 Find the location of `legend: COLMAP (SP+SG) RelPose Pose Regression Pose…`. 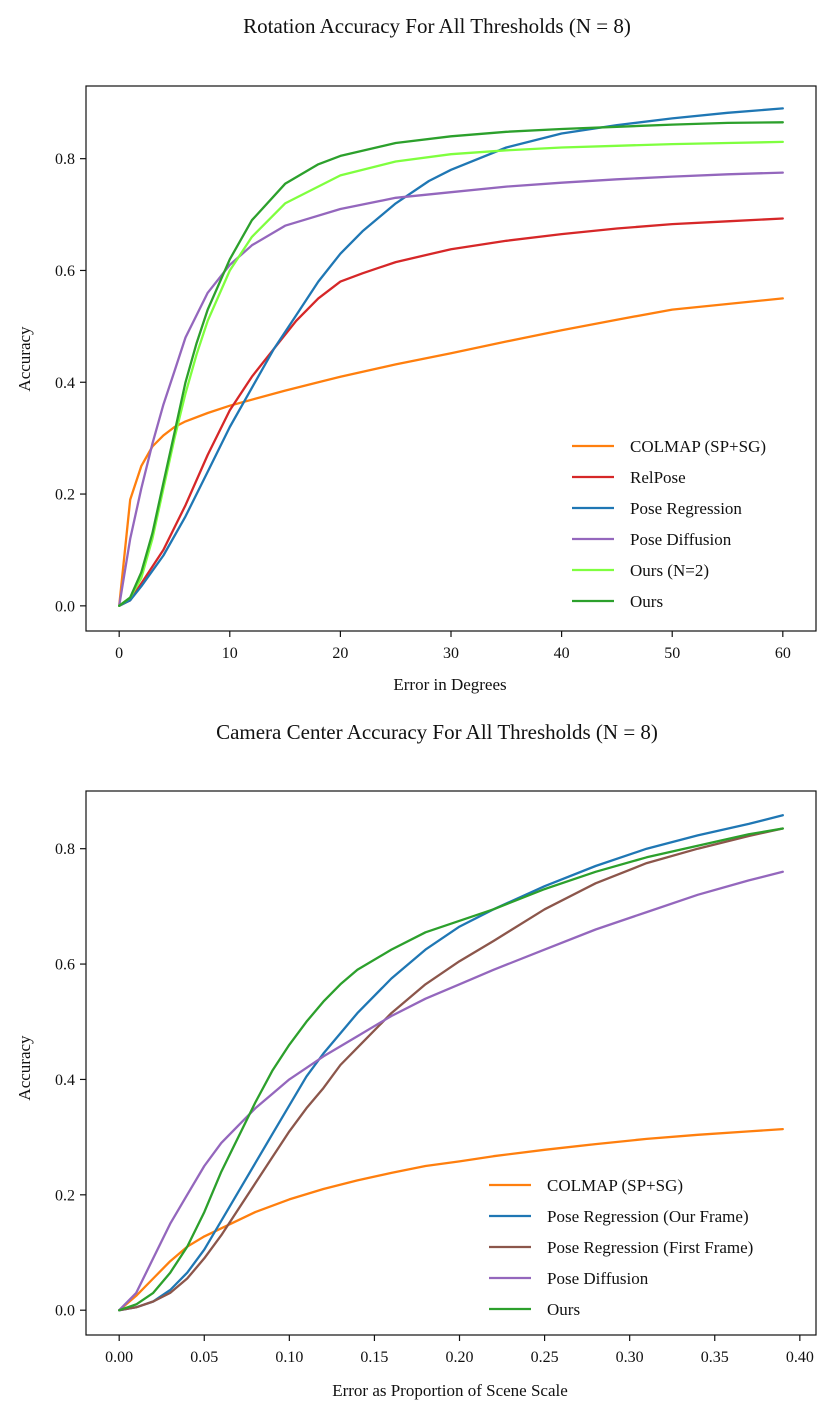

legend: COLMAP (SP+SG) RelPose Pose Regression Pose… is located at coordinates (669, 524).